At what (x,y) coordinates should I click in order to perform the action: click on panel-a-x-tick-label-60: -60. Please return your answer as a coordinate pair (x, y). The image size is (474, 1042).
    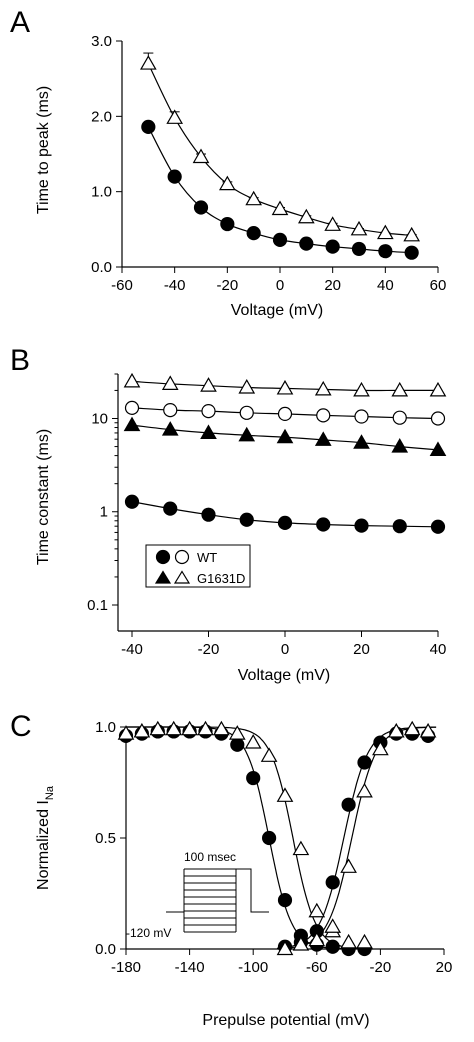
    Looking at the image, I should click on (122, 285).